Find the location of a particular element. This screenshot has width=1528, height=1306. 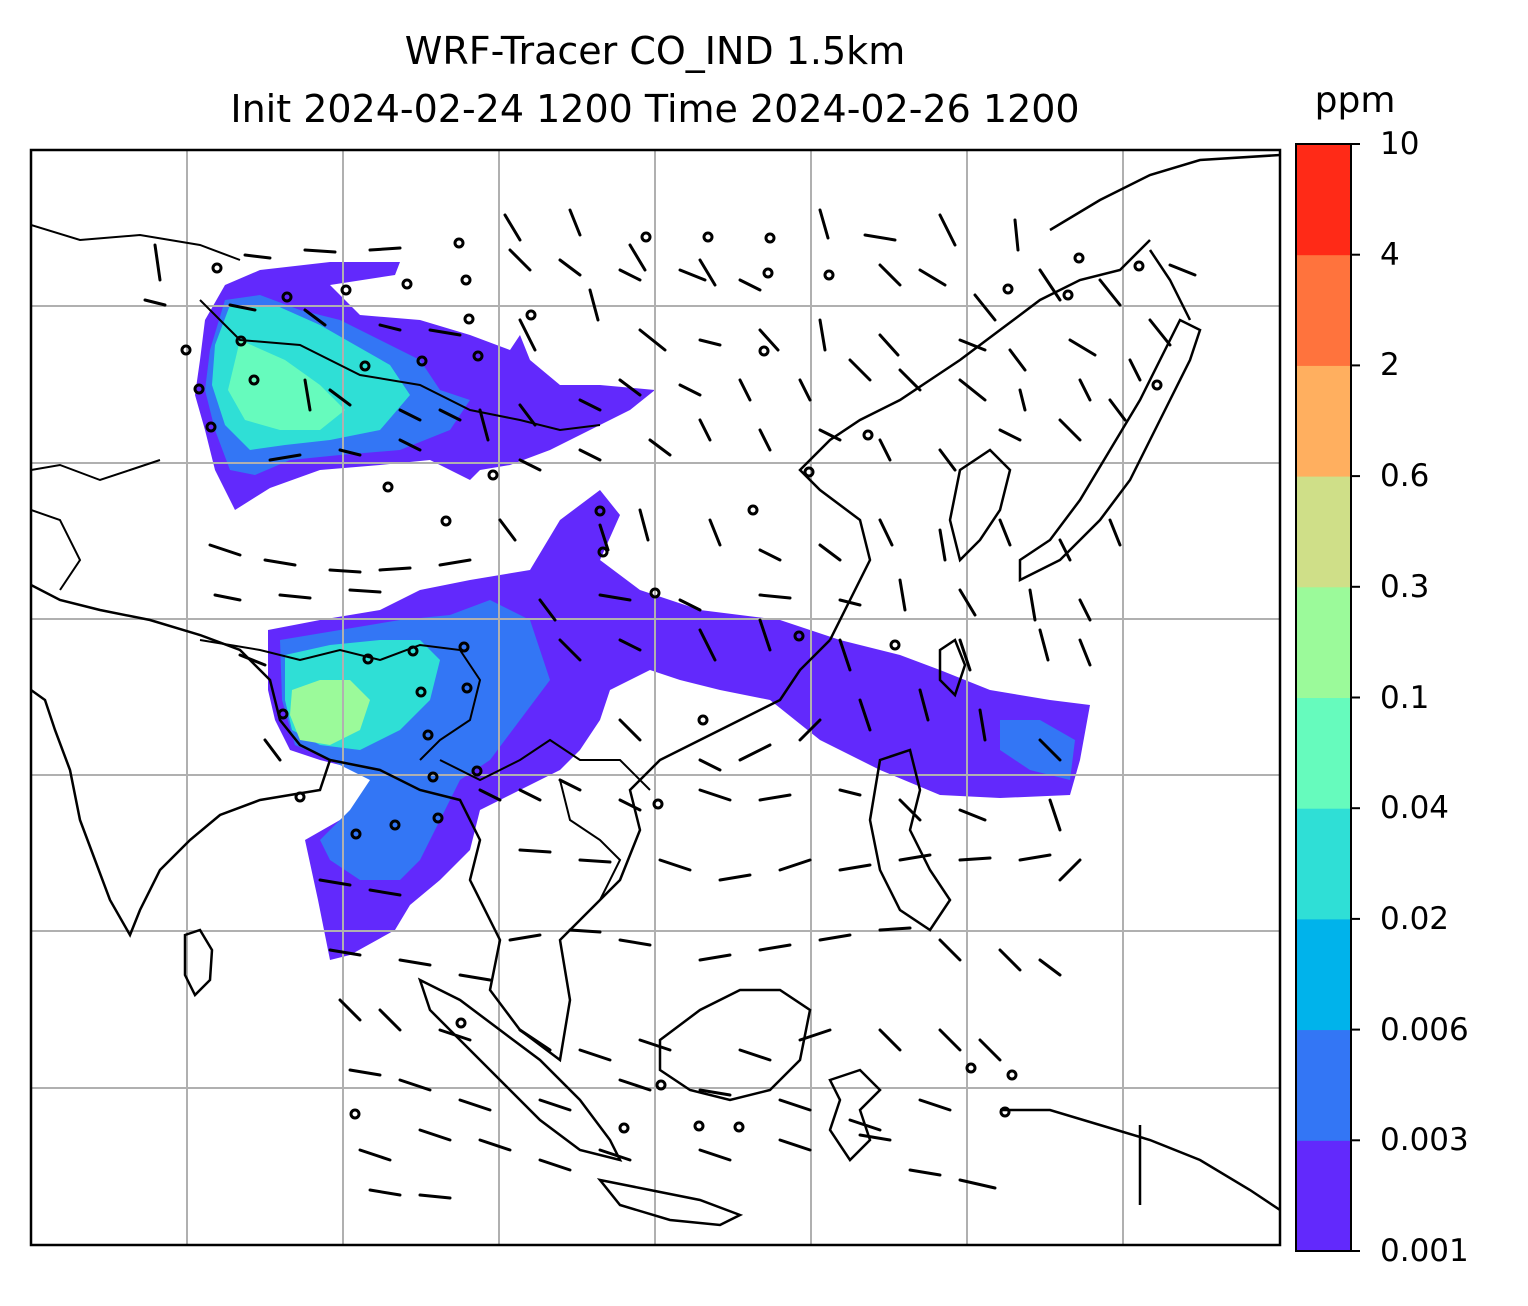

coast-sri-lanka is located at coordinates (198, 963).